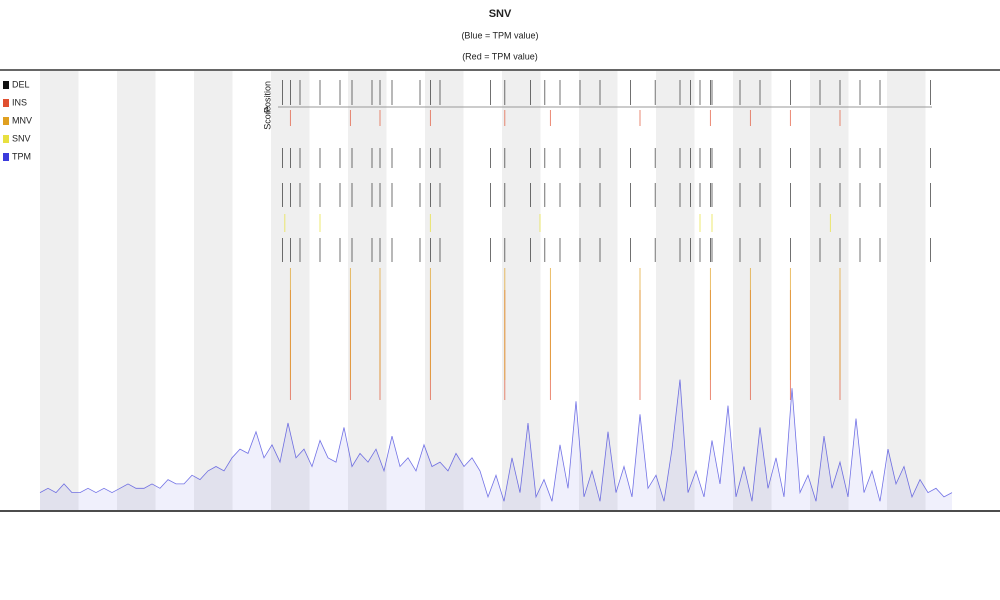  I want to click on legend-label: MNV, so click(22, 120).